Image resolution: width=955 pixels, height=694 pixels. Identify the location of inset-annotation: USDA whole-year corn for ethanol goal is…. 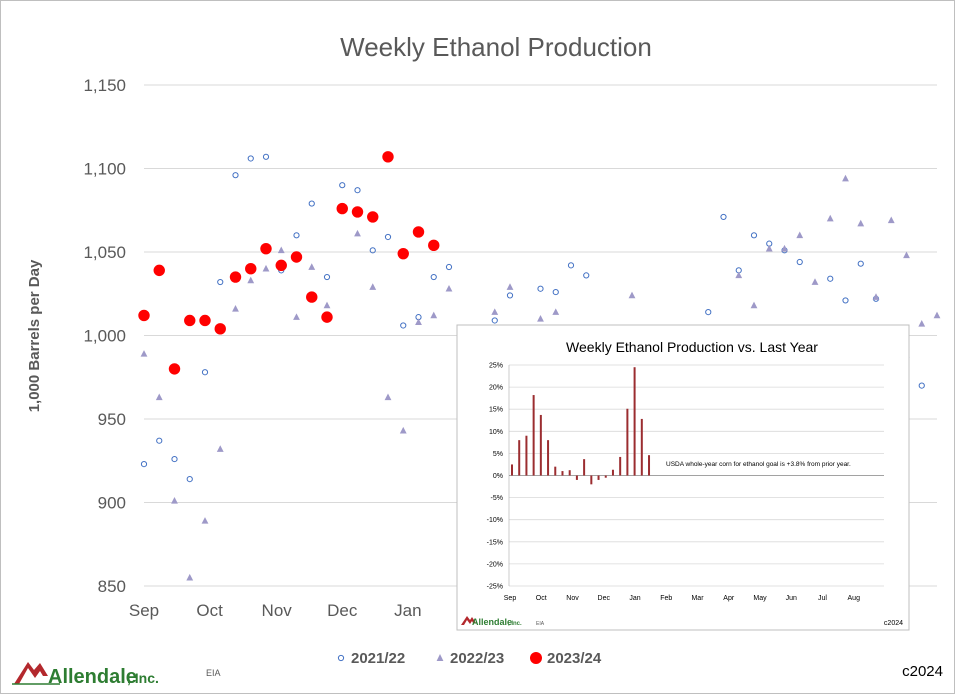
(758, 464).